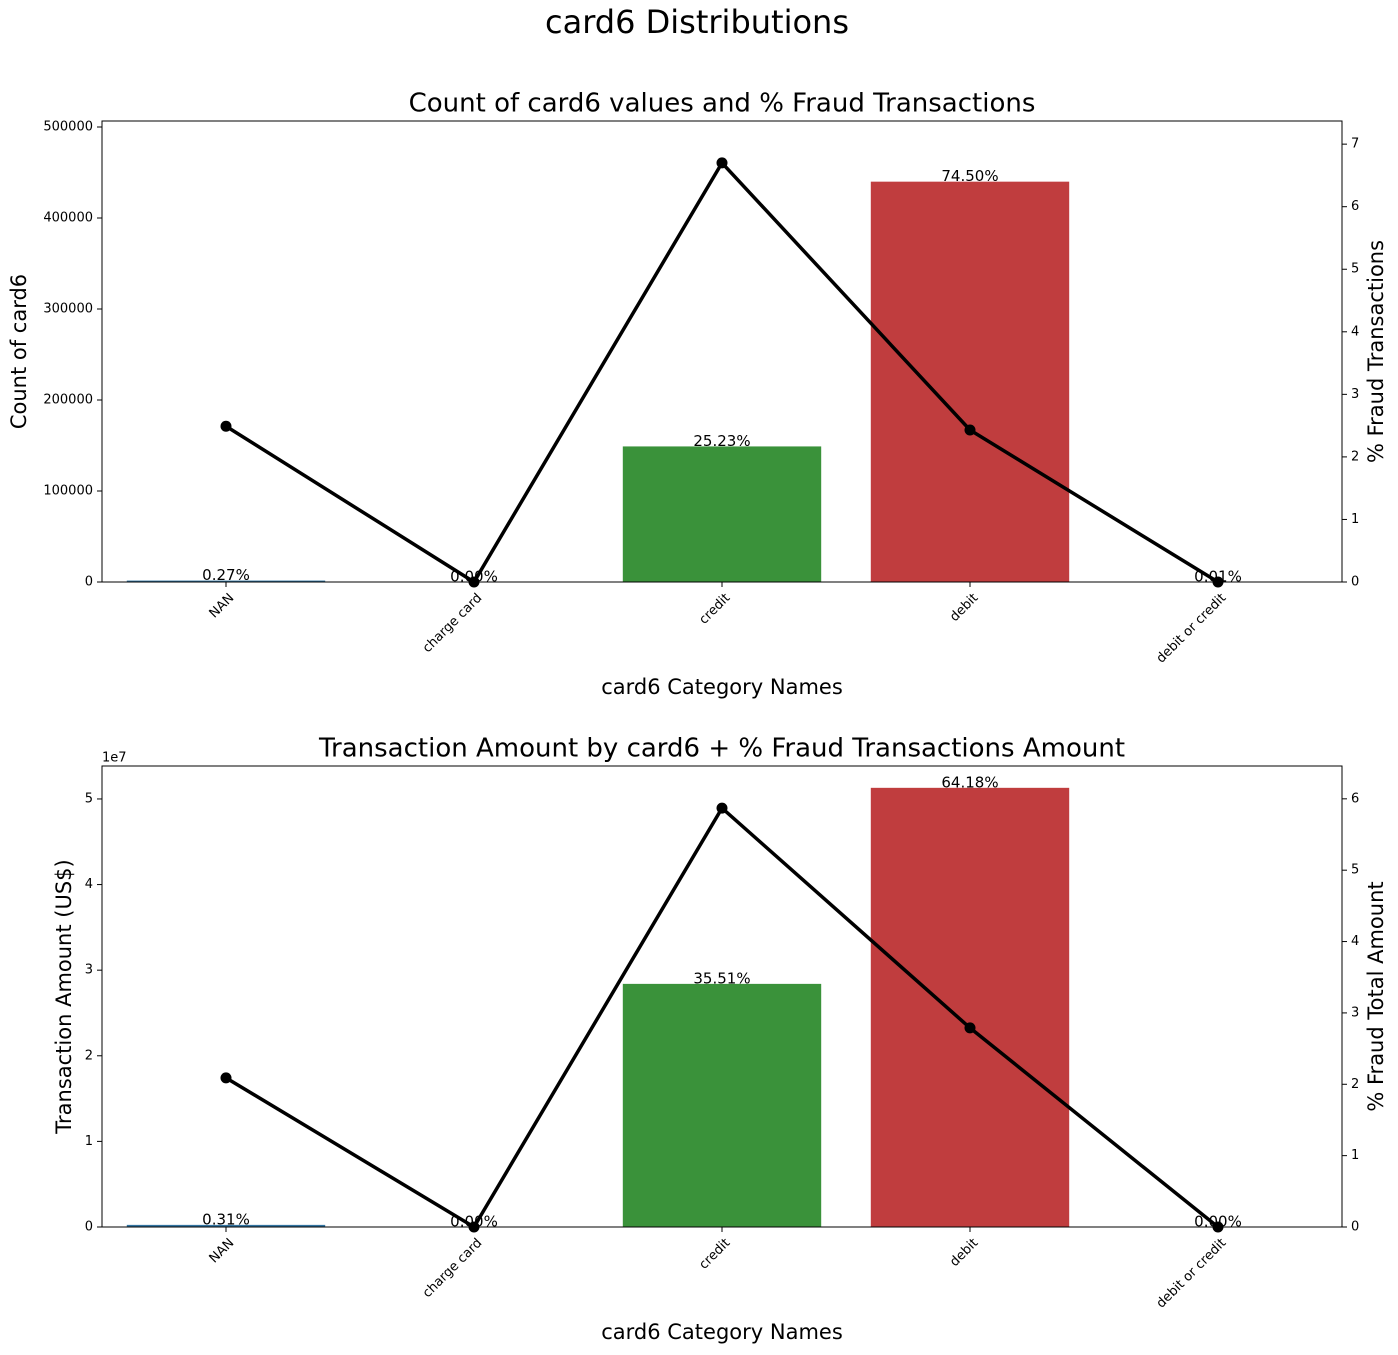 The height and width of the screenshot is (1355, 1398). What do you see at coordinates (226, 575) in the screenshot?
I see `share-label: 0.27%` at bounding box center [226, 575].